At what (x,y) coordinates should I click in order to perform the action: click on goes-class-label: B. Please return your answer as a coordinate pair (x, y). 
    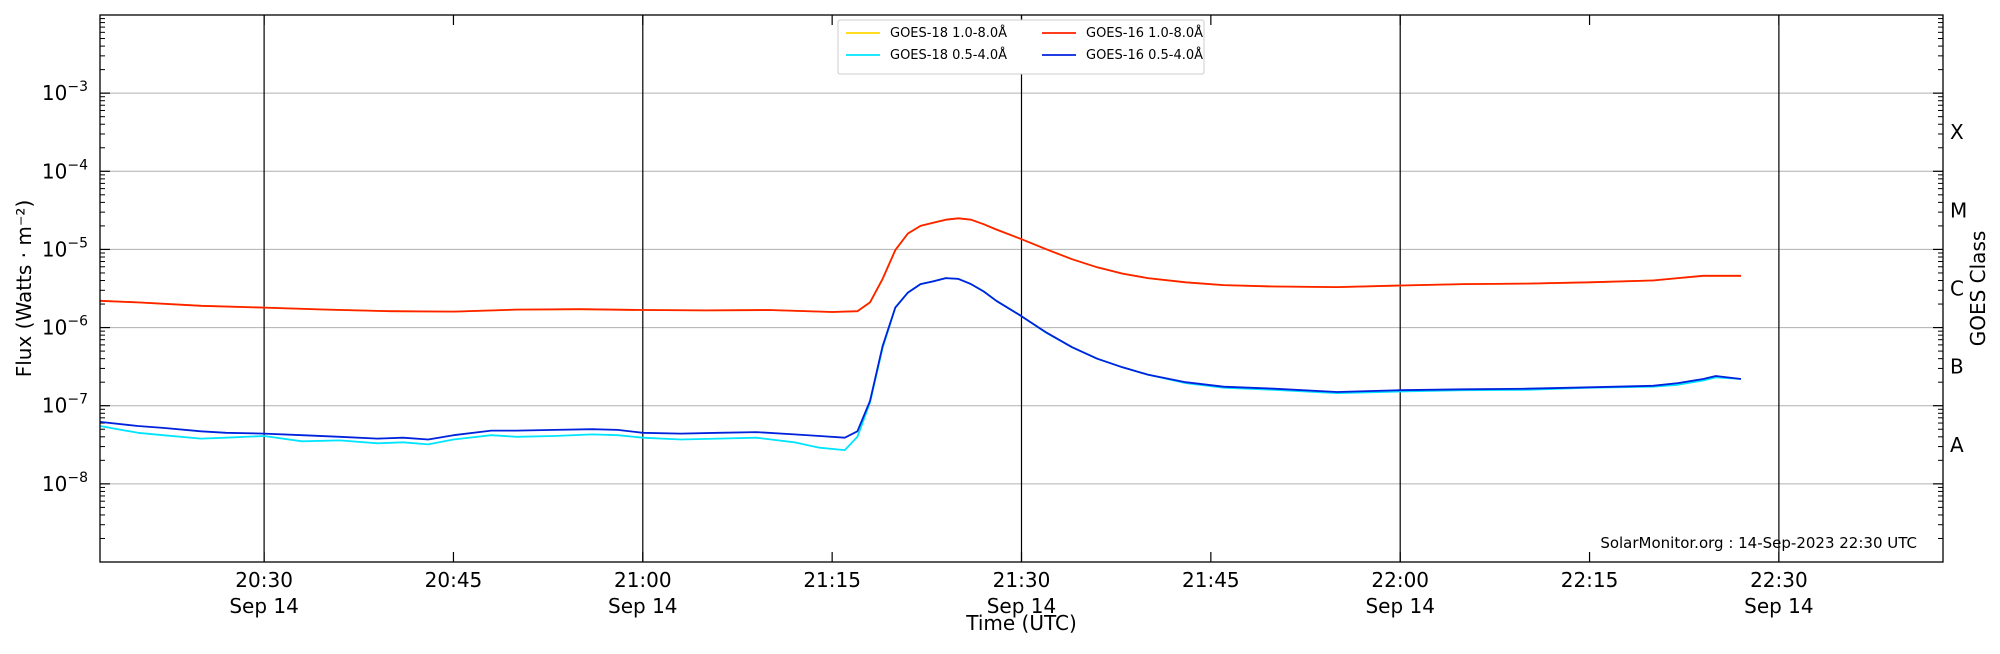
    Looking at the image, I should click on (1957, 367).